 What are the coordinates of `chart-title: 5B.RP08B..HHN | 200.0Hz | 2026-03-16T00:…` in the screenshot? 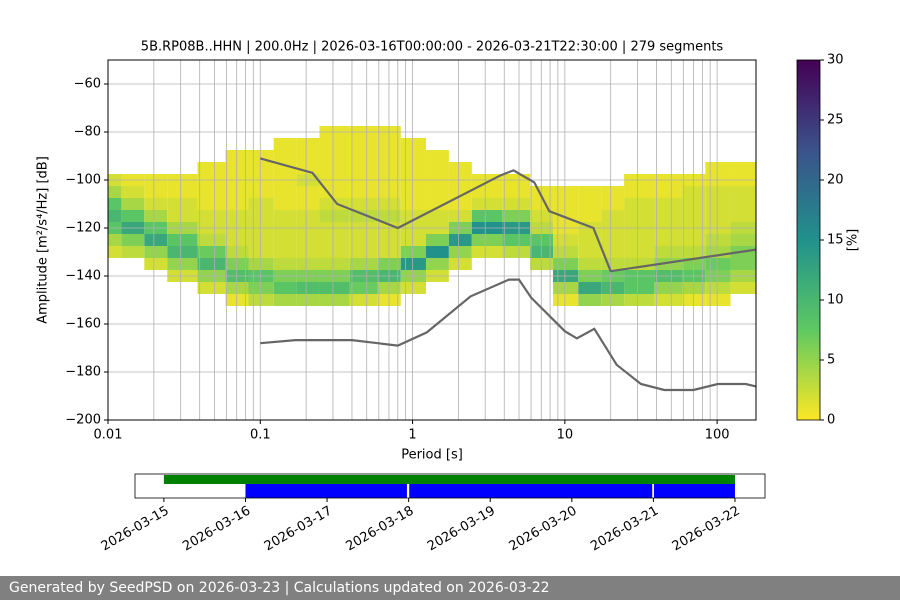 It's located at (432, 47).